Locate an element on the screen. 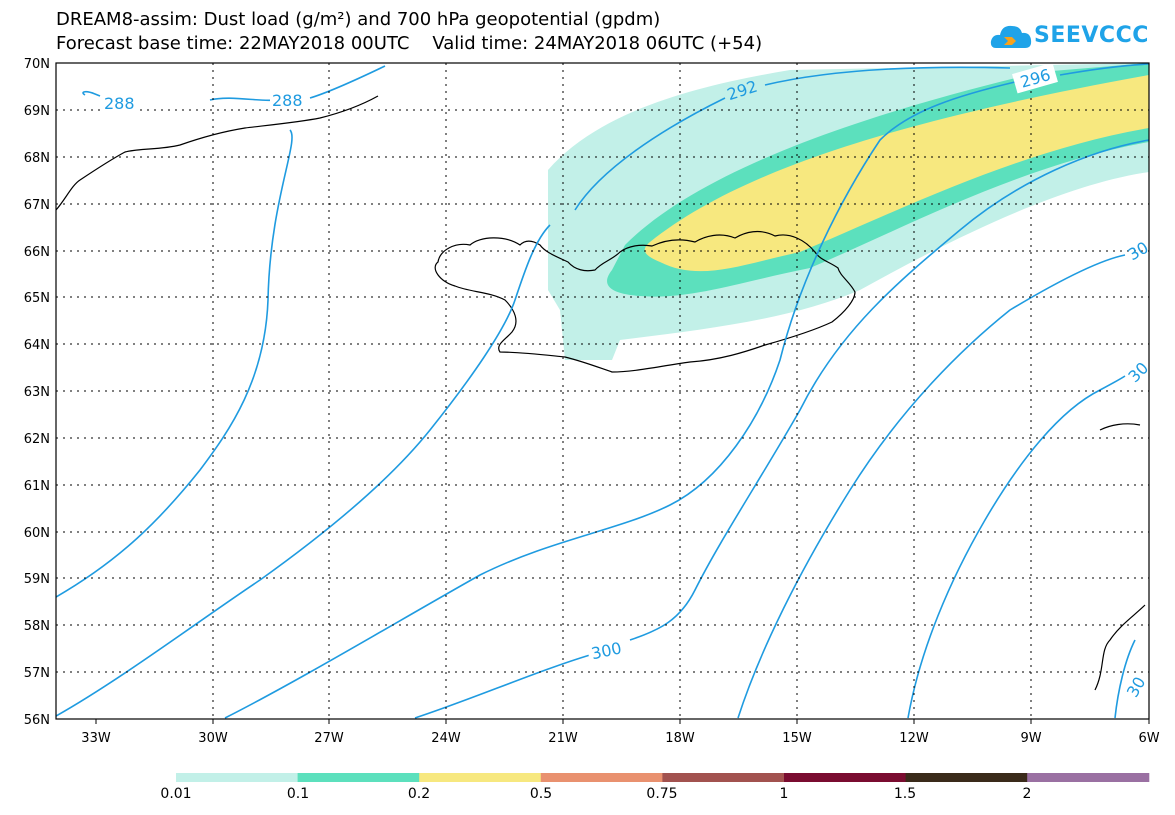 This screenshot has width=1175, height=815. dust-area-high is located at coordinates (896, 173).